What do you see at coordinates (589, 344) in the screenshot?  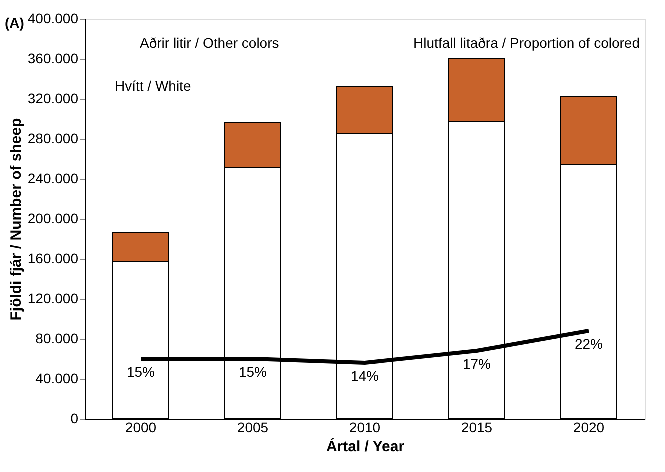 I see `data-label: 22%` at bounding box center [589, 344].